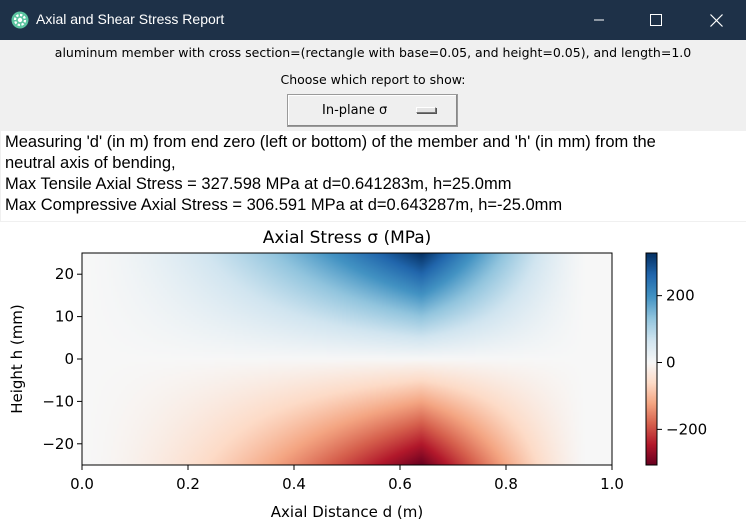 The height and width of the screenshot is (523, 746). What do you see at coordinates (680, 296) in the screenshot?
I see `colorbar-tick-label: 200` at bounding box center [680, 296].